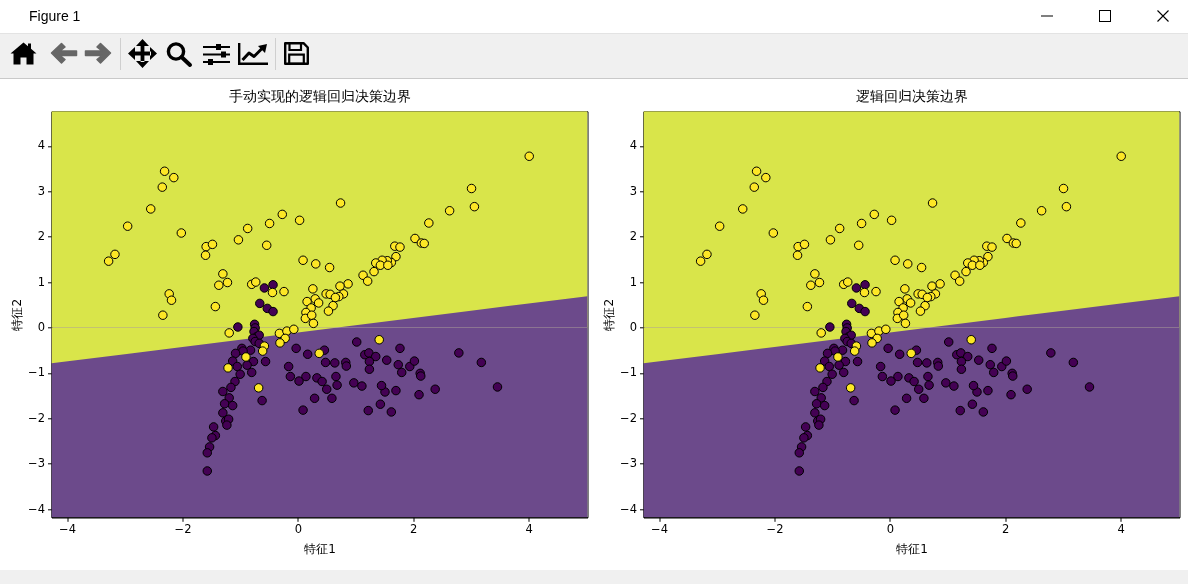  I want to click on chart-title: 手动实现的逻辑回归决策边界, so click(319, 96).